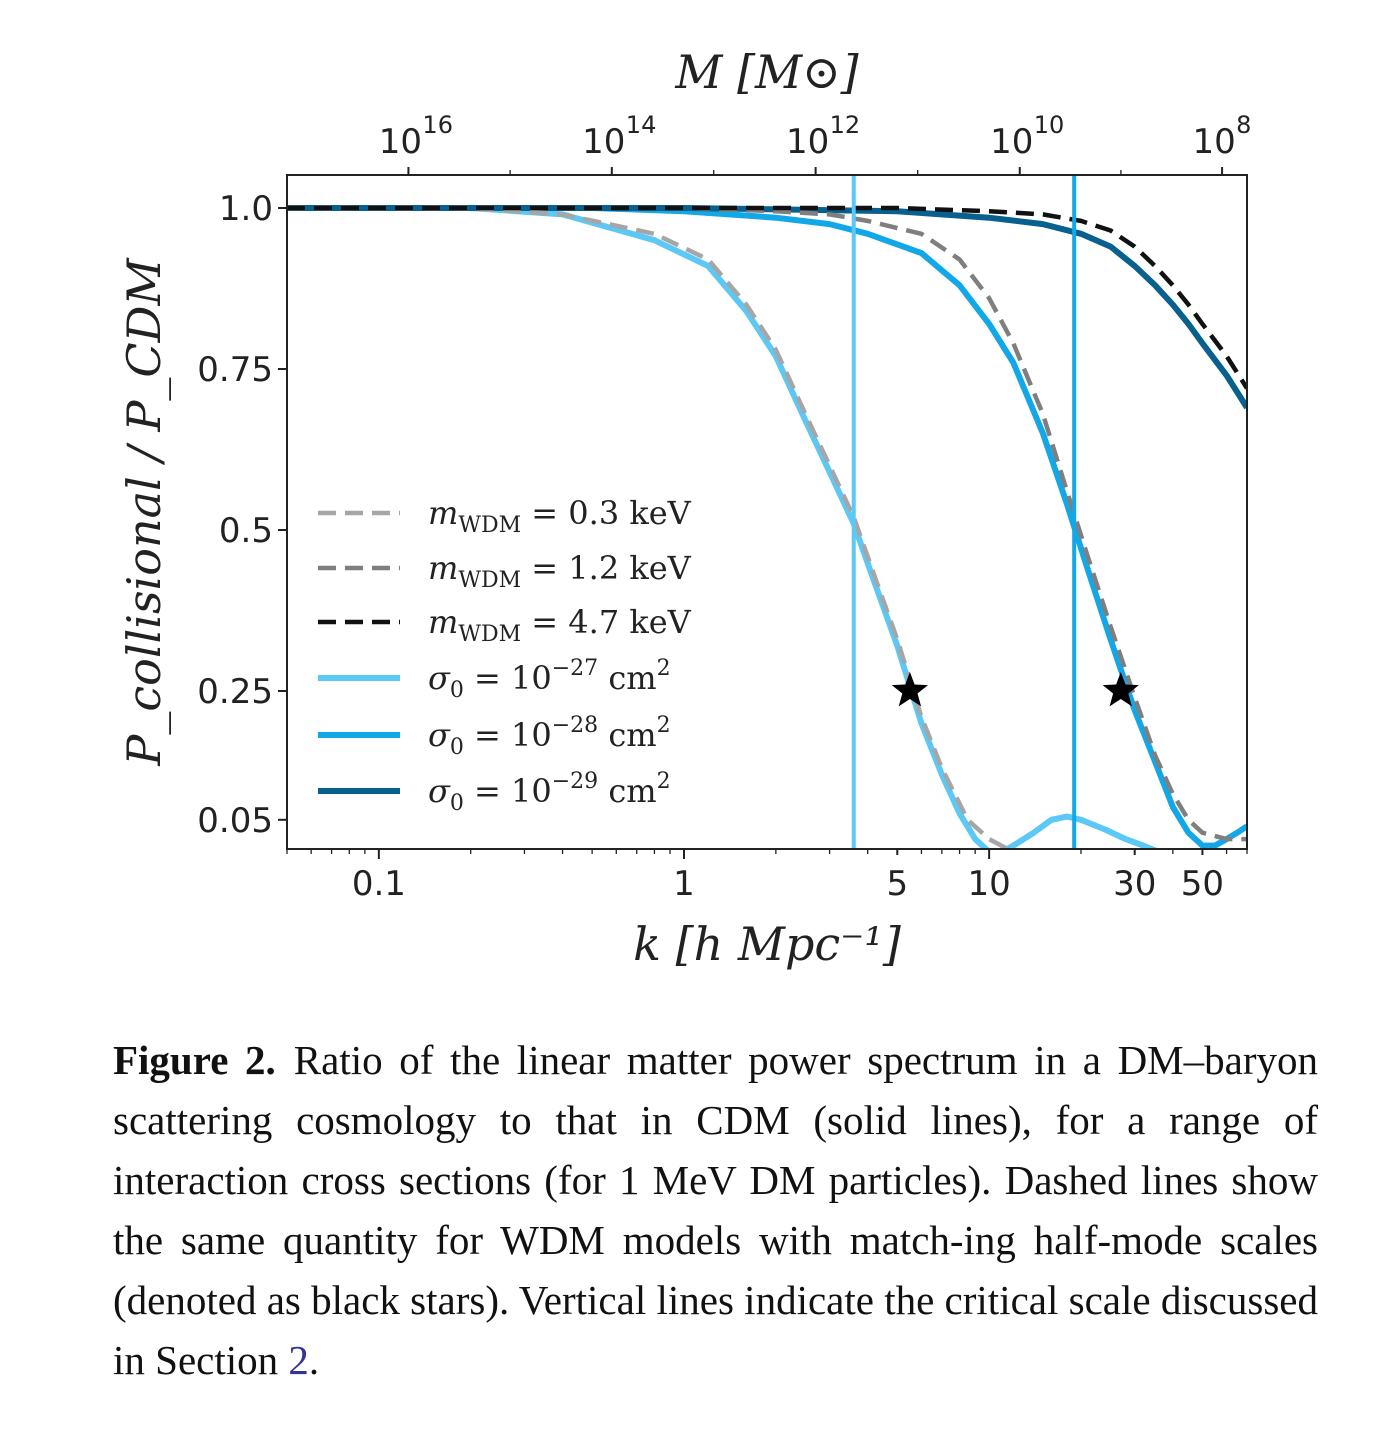 This screenshot has height=1432, width=1388. I want to click on legend-label-5: σ0 = 10−28 cm2, so click(549, 736).